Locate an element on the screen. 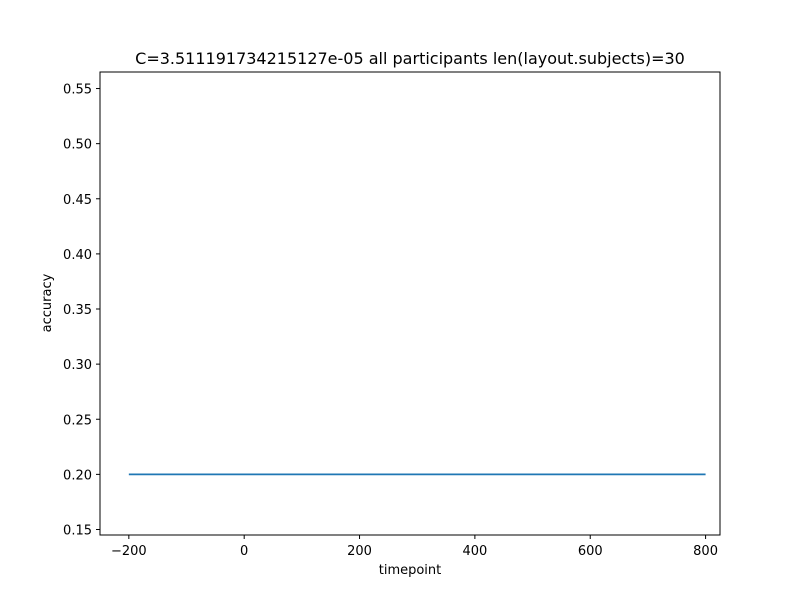  y-tick-label: 0.30 is located at coordinates (77, 365).